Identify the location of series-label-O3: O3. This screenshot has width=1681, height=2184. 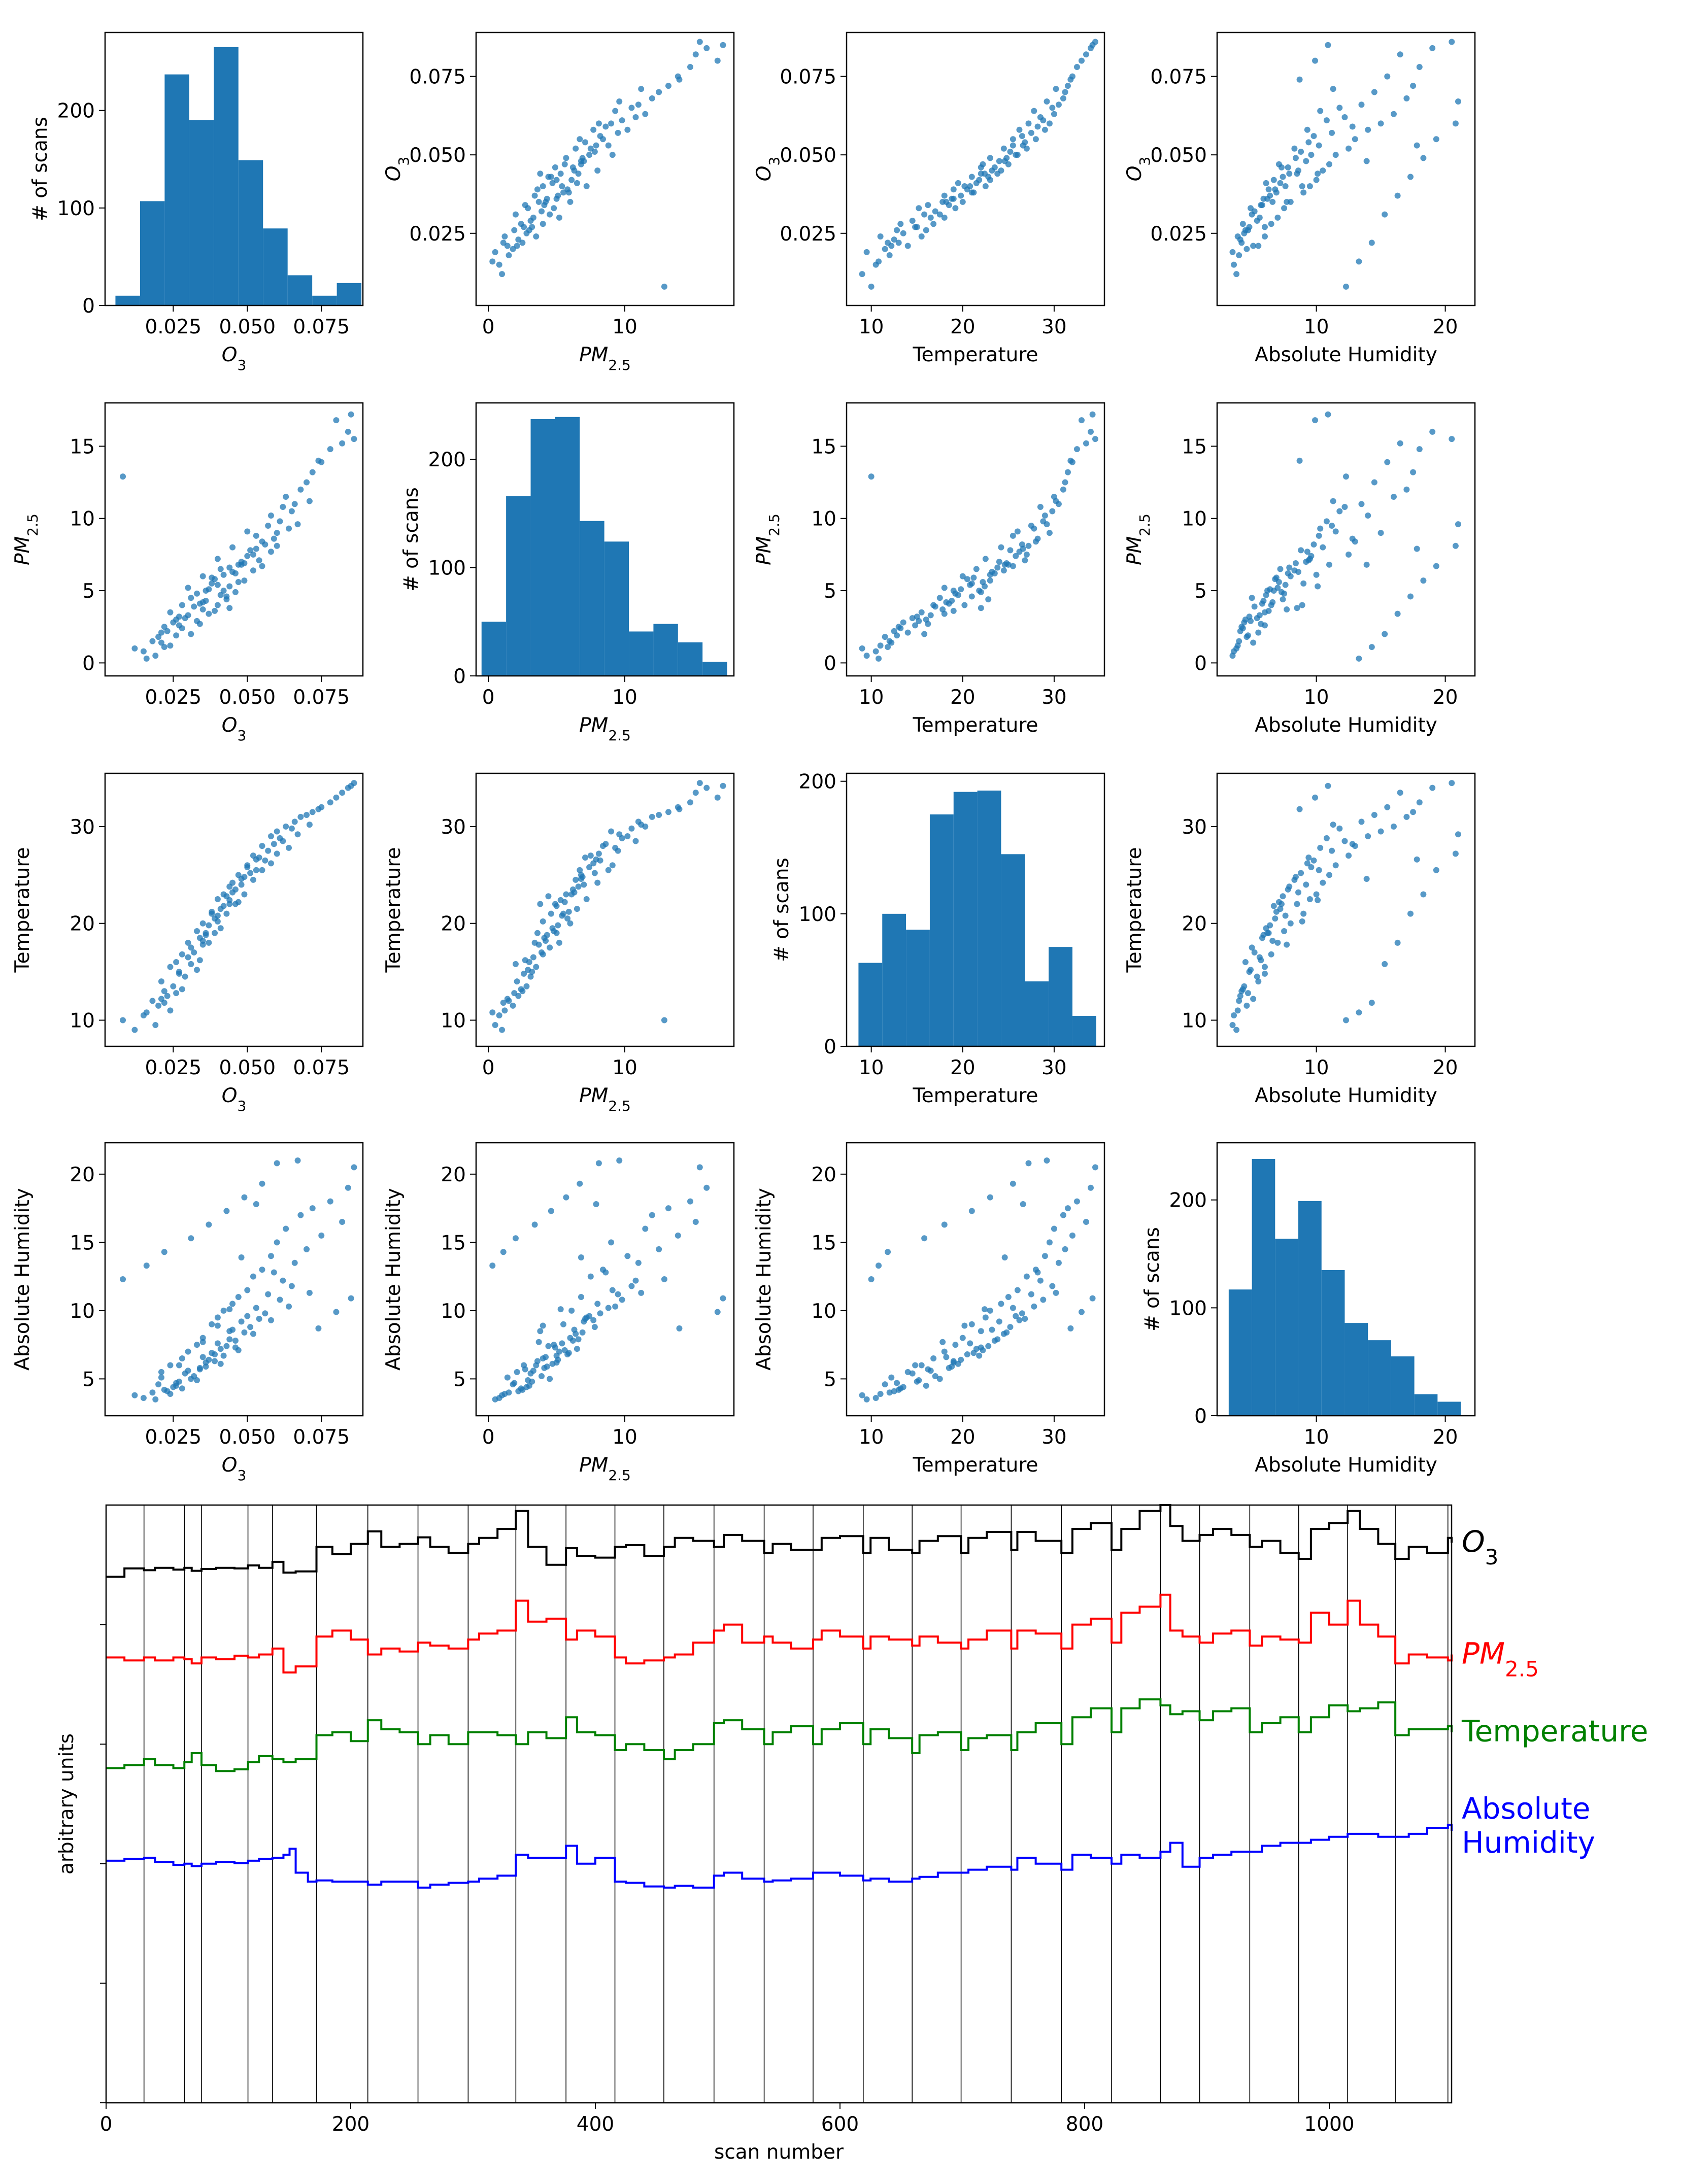
(1480, 1547).